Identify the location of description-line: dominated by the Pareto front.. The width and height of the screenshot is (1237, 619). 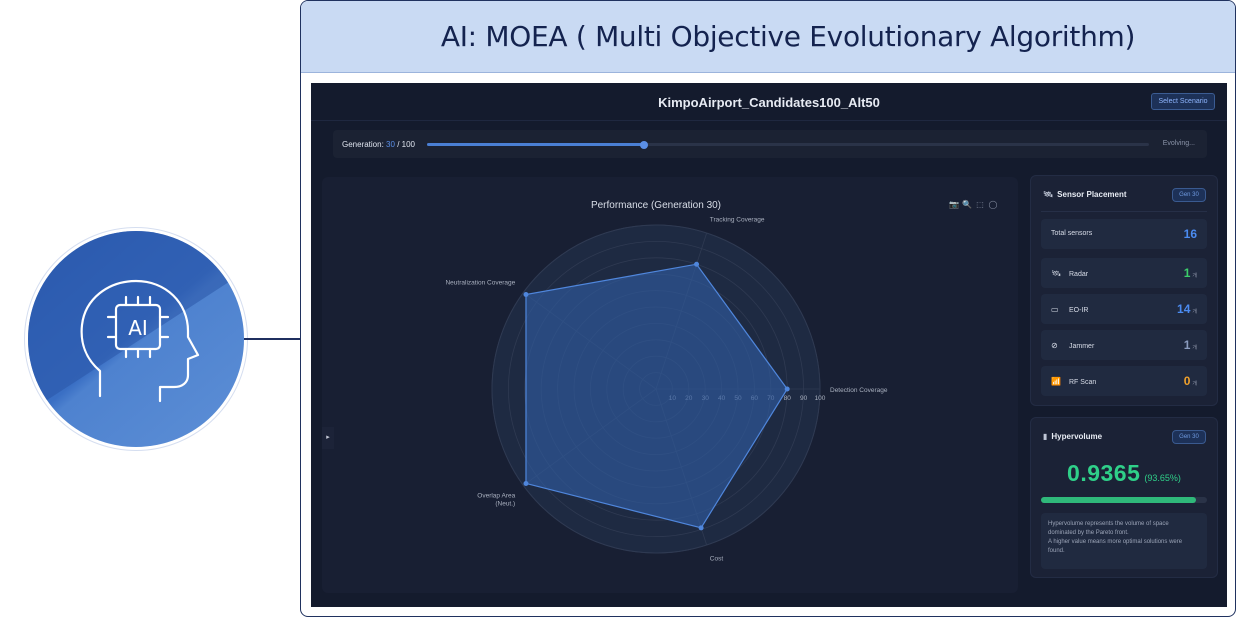
(1088, 533).